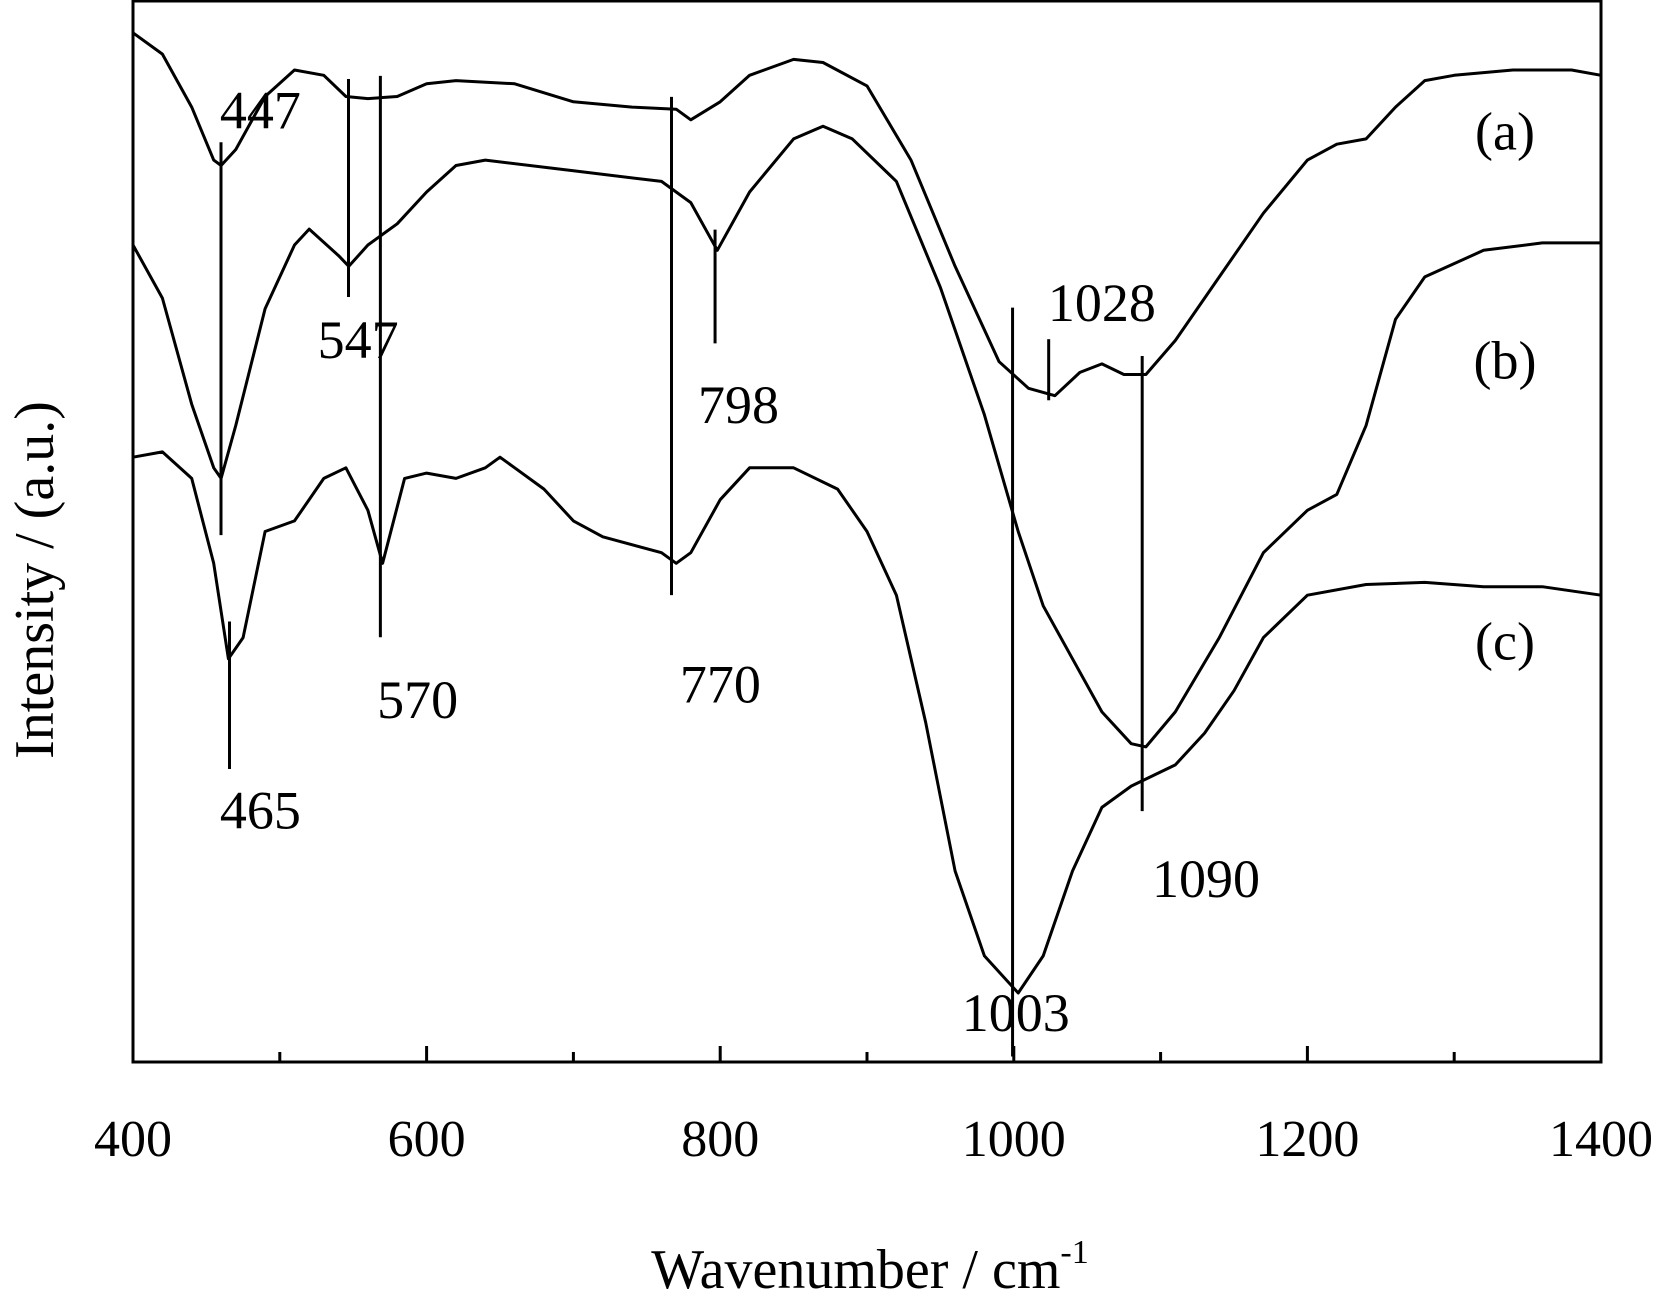  What do you see at coordinates (427, 1139) in the screenshot?
I see `x-tick-label: 600` at bounding box center [427, 1139].